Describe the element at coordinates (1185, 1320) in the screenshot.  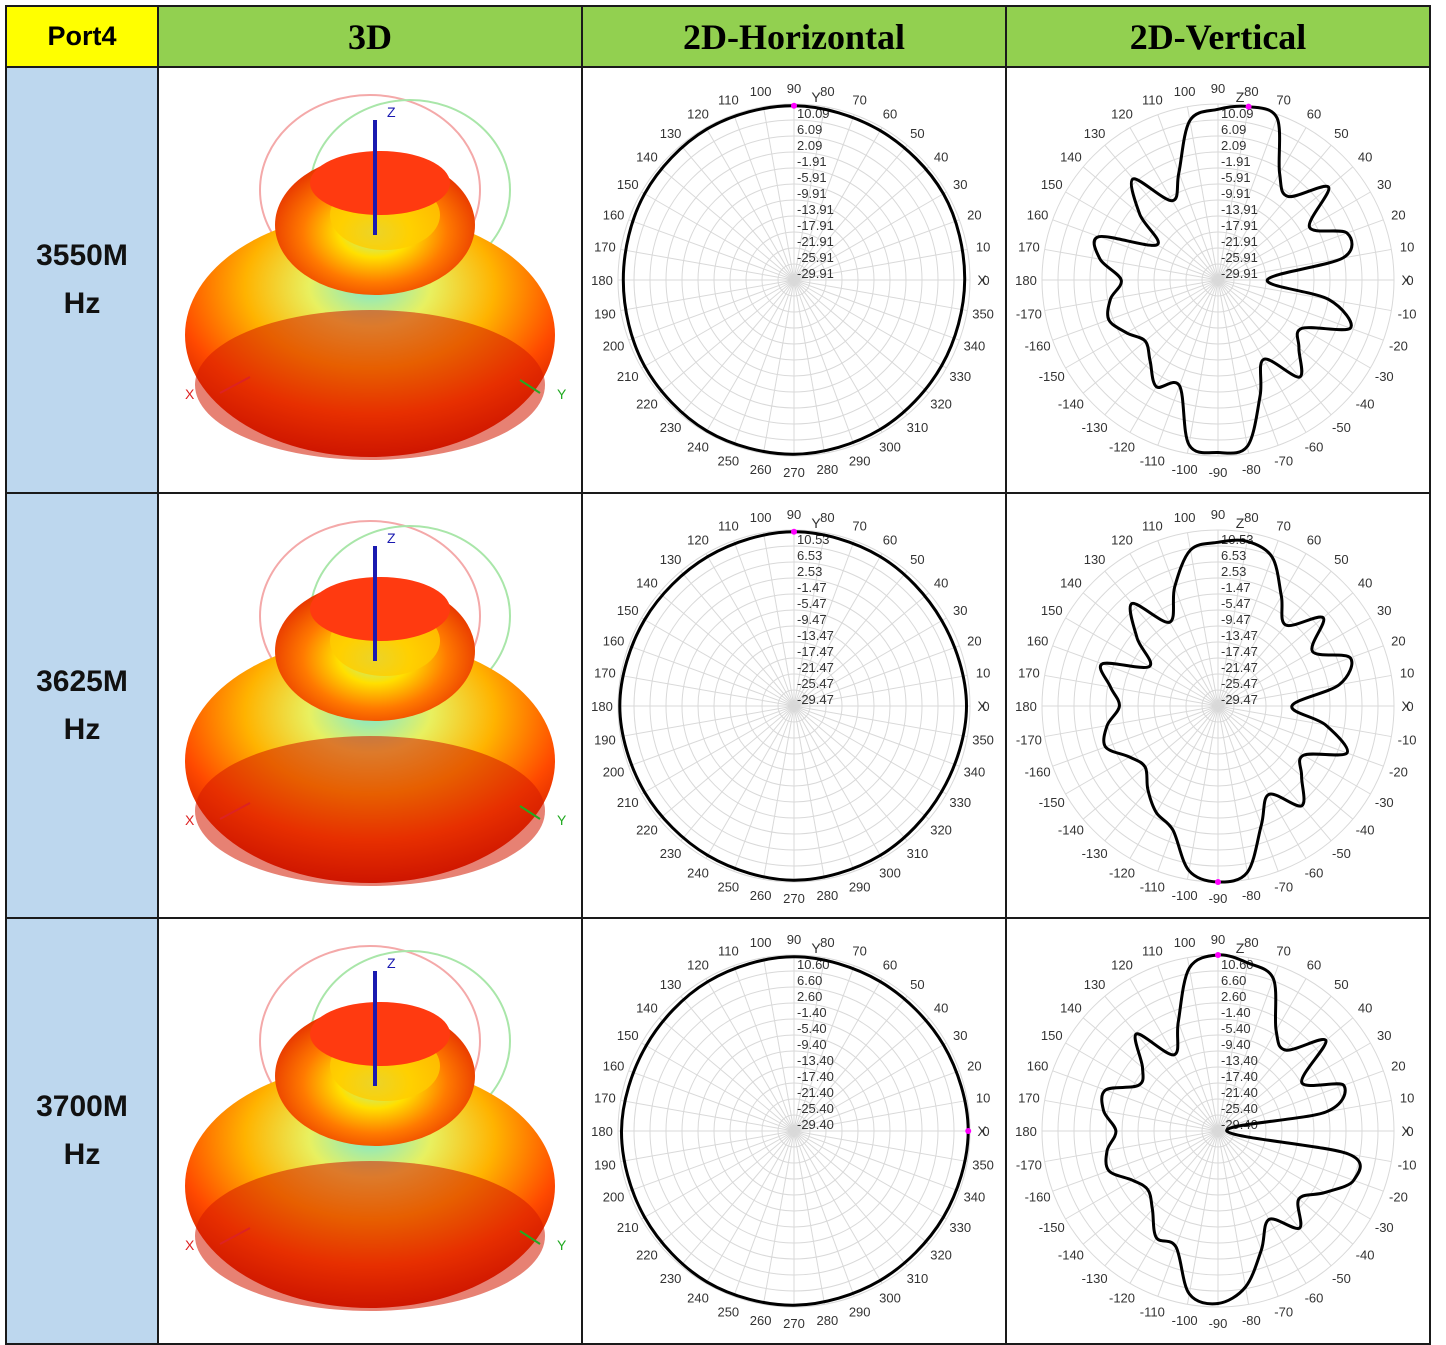
I see `angle-tick-label: -100` at that location.